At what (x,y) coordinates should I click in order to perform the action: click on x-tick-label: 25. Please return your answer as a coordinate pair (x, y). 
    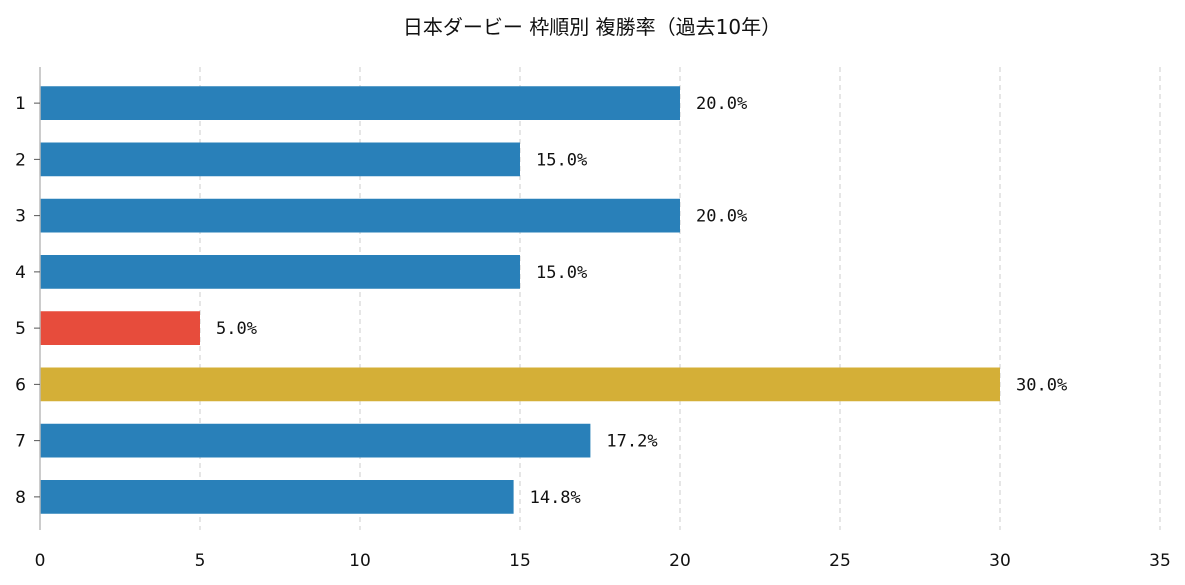
    Looking at the image, I should click on (840, 561).